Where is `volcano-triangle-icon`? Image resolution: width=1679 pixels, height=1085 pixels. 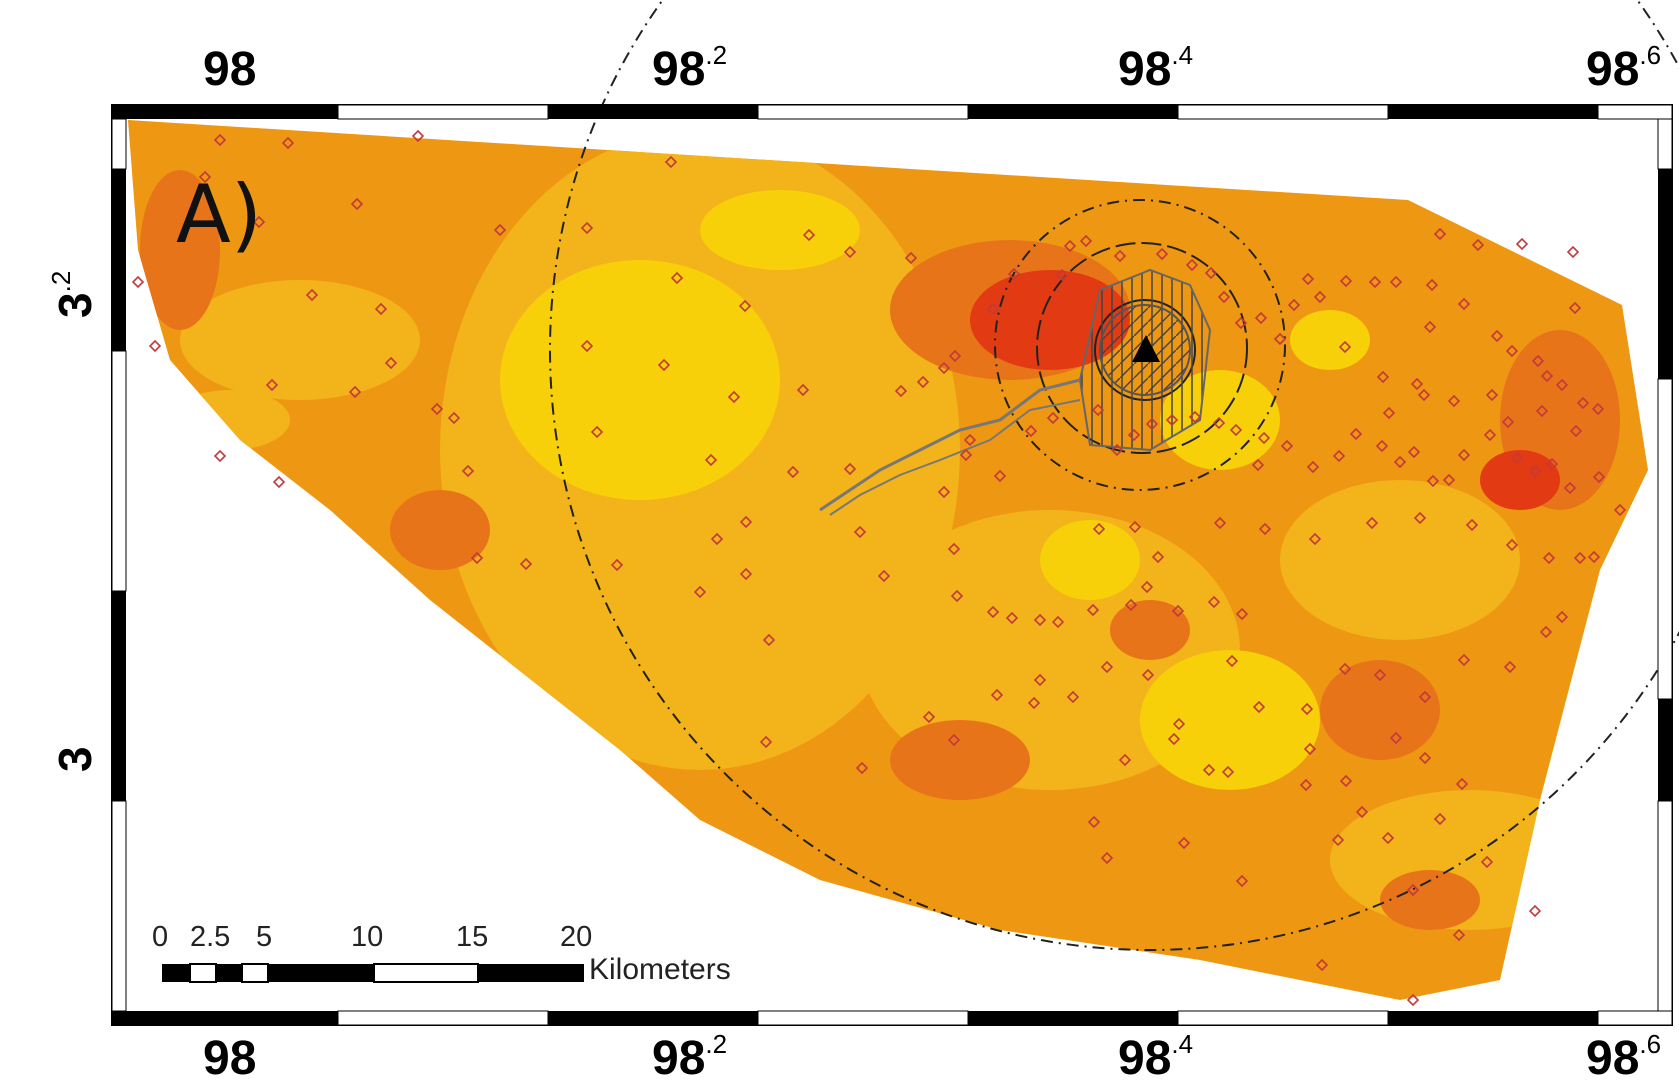 volcano-triangle-icon is located at coordinates (1146, 348).